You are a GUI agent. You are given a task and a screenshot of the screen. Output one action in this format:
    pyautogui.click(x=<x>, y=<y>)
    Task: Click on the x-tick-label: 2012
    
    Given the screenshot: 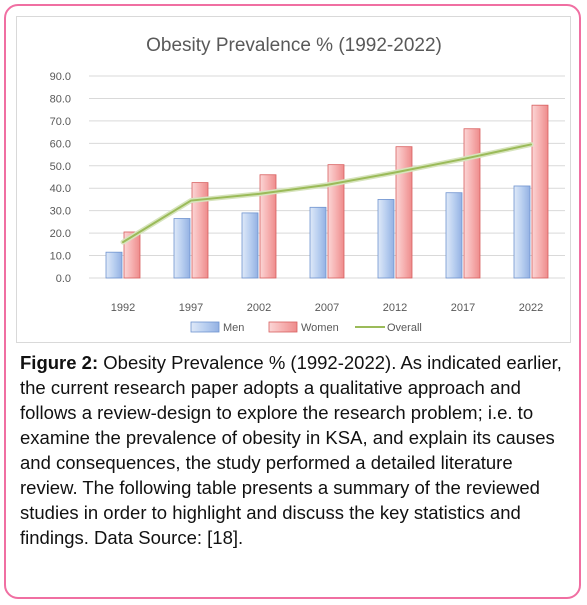 What is the action you would take?
    pyautogui.click(x=395, y=308)
    